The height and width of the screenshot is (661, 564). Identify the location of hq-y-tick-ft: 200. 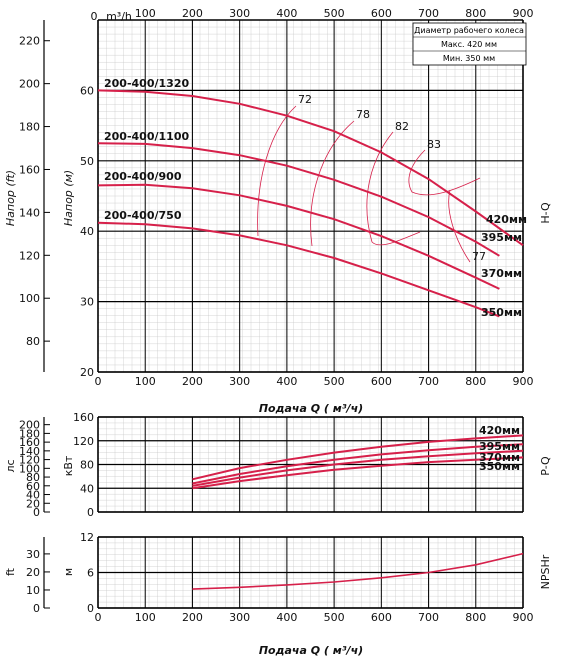
(29, 84).